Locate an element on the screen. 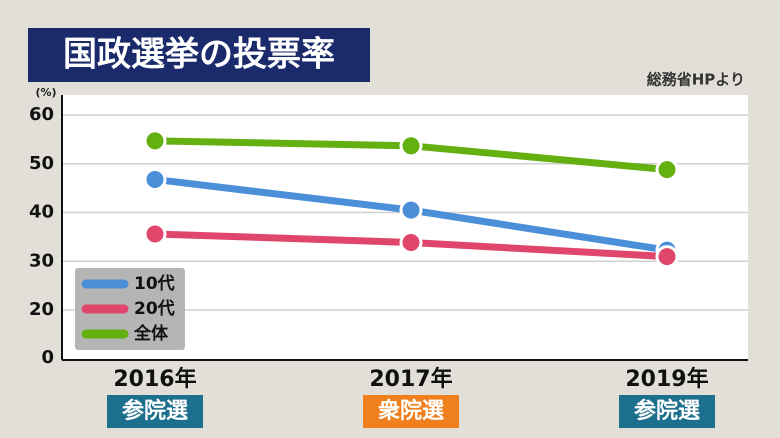 This screenshot has width=780, height=438. legend-label: 全体 is located at coordinates (151, 333).